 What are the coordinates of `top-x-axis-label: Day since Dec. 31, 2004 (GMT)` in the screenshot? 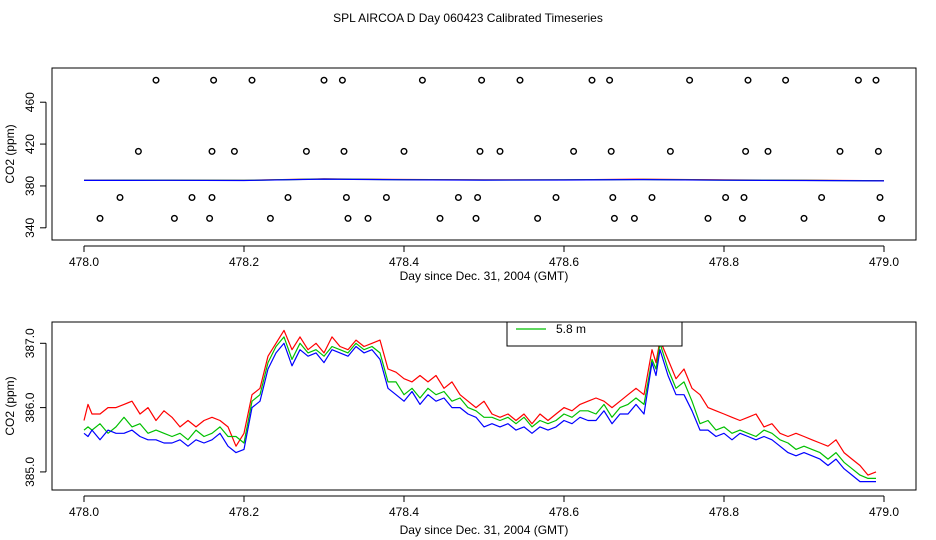 It's located at (484, 276).